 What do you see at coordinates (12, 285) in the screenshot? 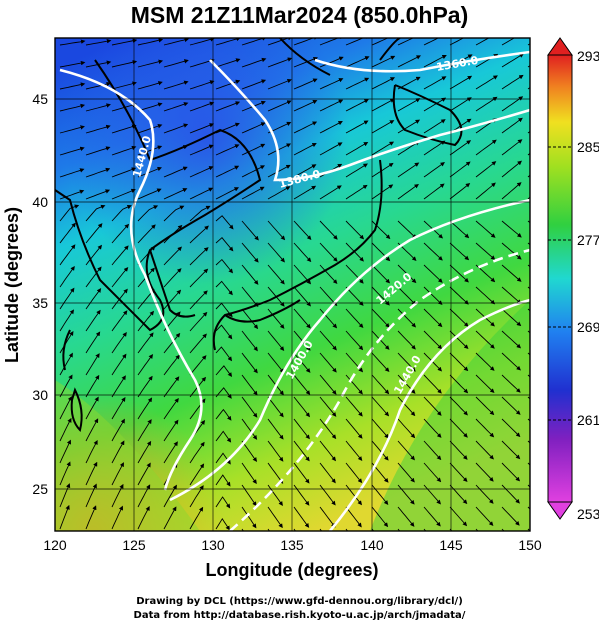
I see `y-axis-label: Latitude (degrees)` at bounding box center [12, 285].